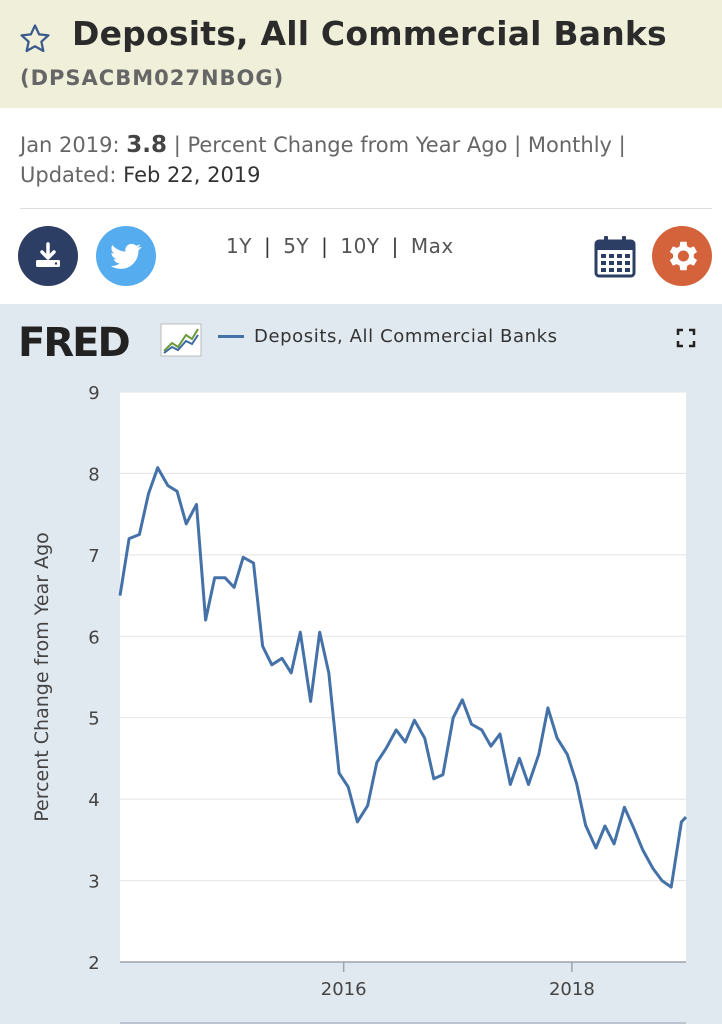  I want to click on calendar-icon, so click(615, 256).